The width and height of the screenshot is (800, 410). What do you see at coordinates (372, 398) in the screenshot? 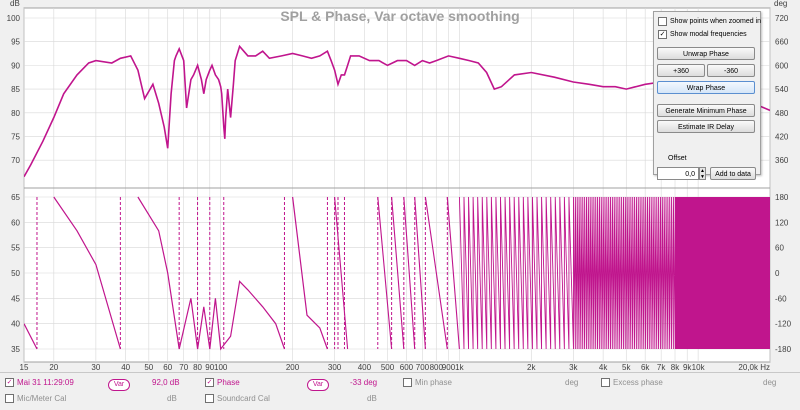
I see `soundcard-cal-unit: dB` at bounding box center [372, 398].